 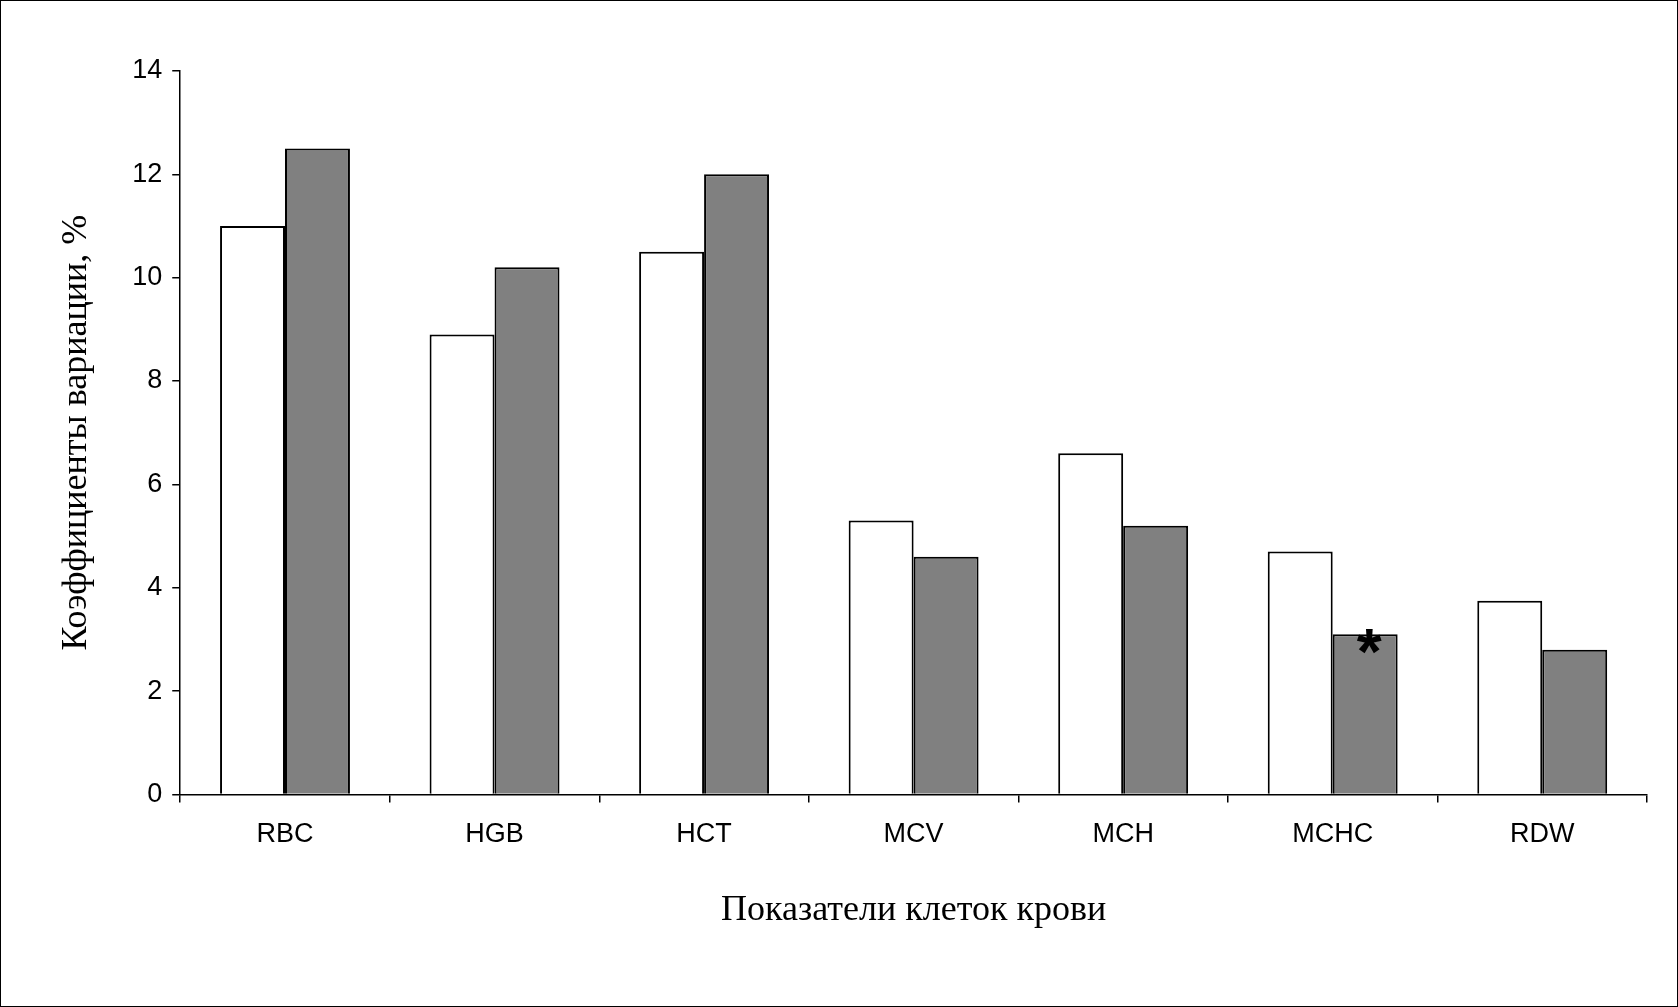 I want to click on x-tick-label: MCV, so click(x=913, y=833).